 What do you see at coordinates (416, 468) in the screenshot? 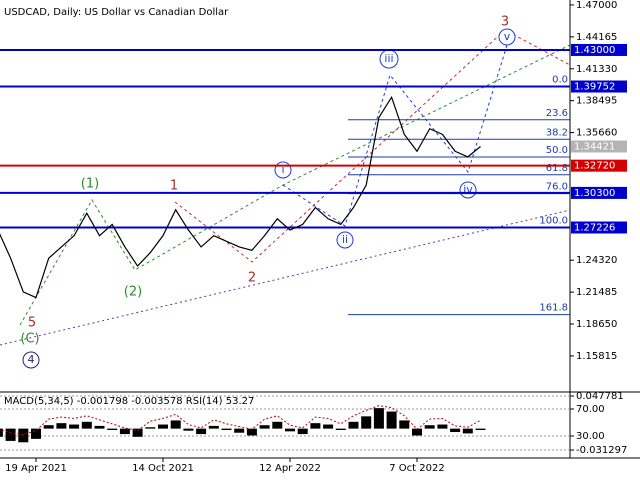
I see `x-tick-label: 7 Oct 2022` at bounding box center [416, 468].